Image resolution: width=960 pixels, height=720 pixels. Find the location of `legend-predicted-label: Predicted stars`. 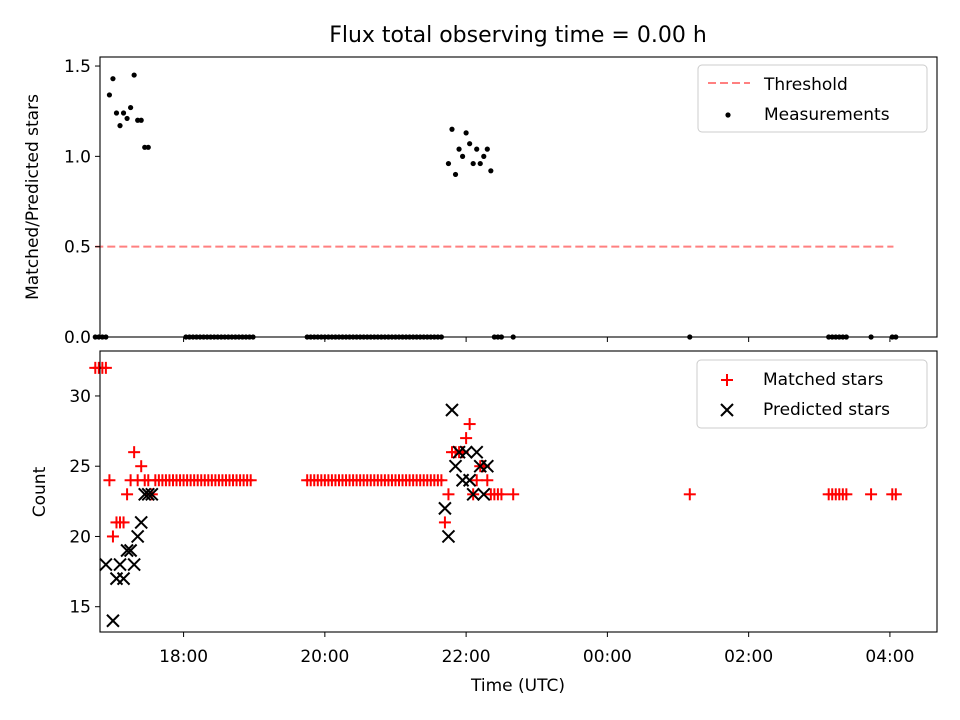

legend-predicted-label: Predicted stars is located at coordinates (826, 410).